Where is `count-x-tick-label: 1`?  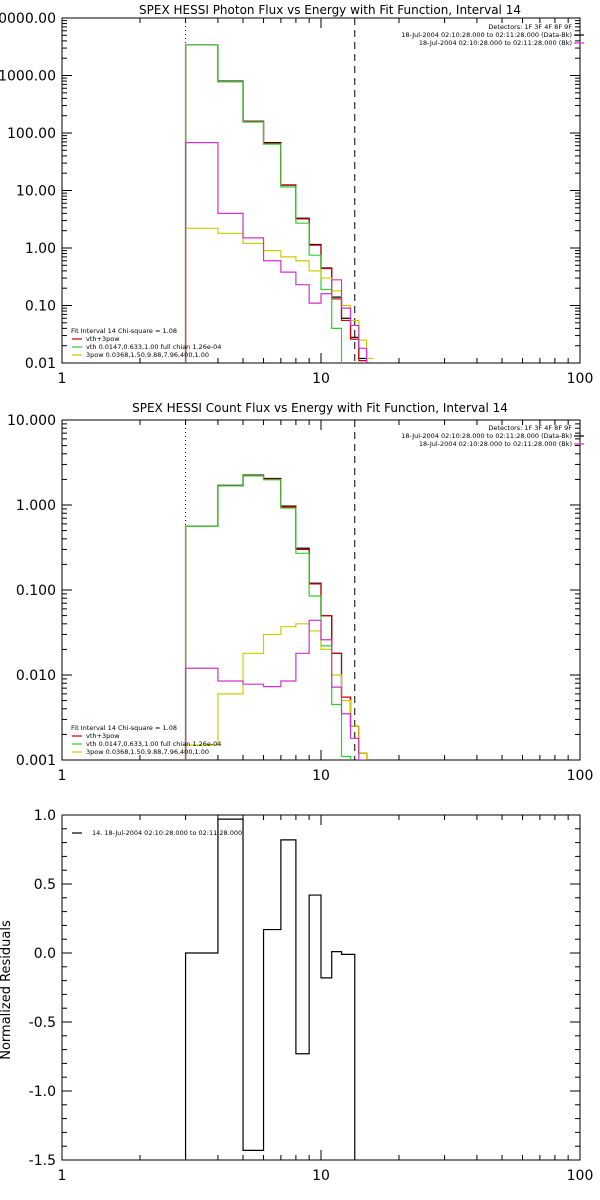
count-x-tick-label: 1 is located at coordinates (62, 776).